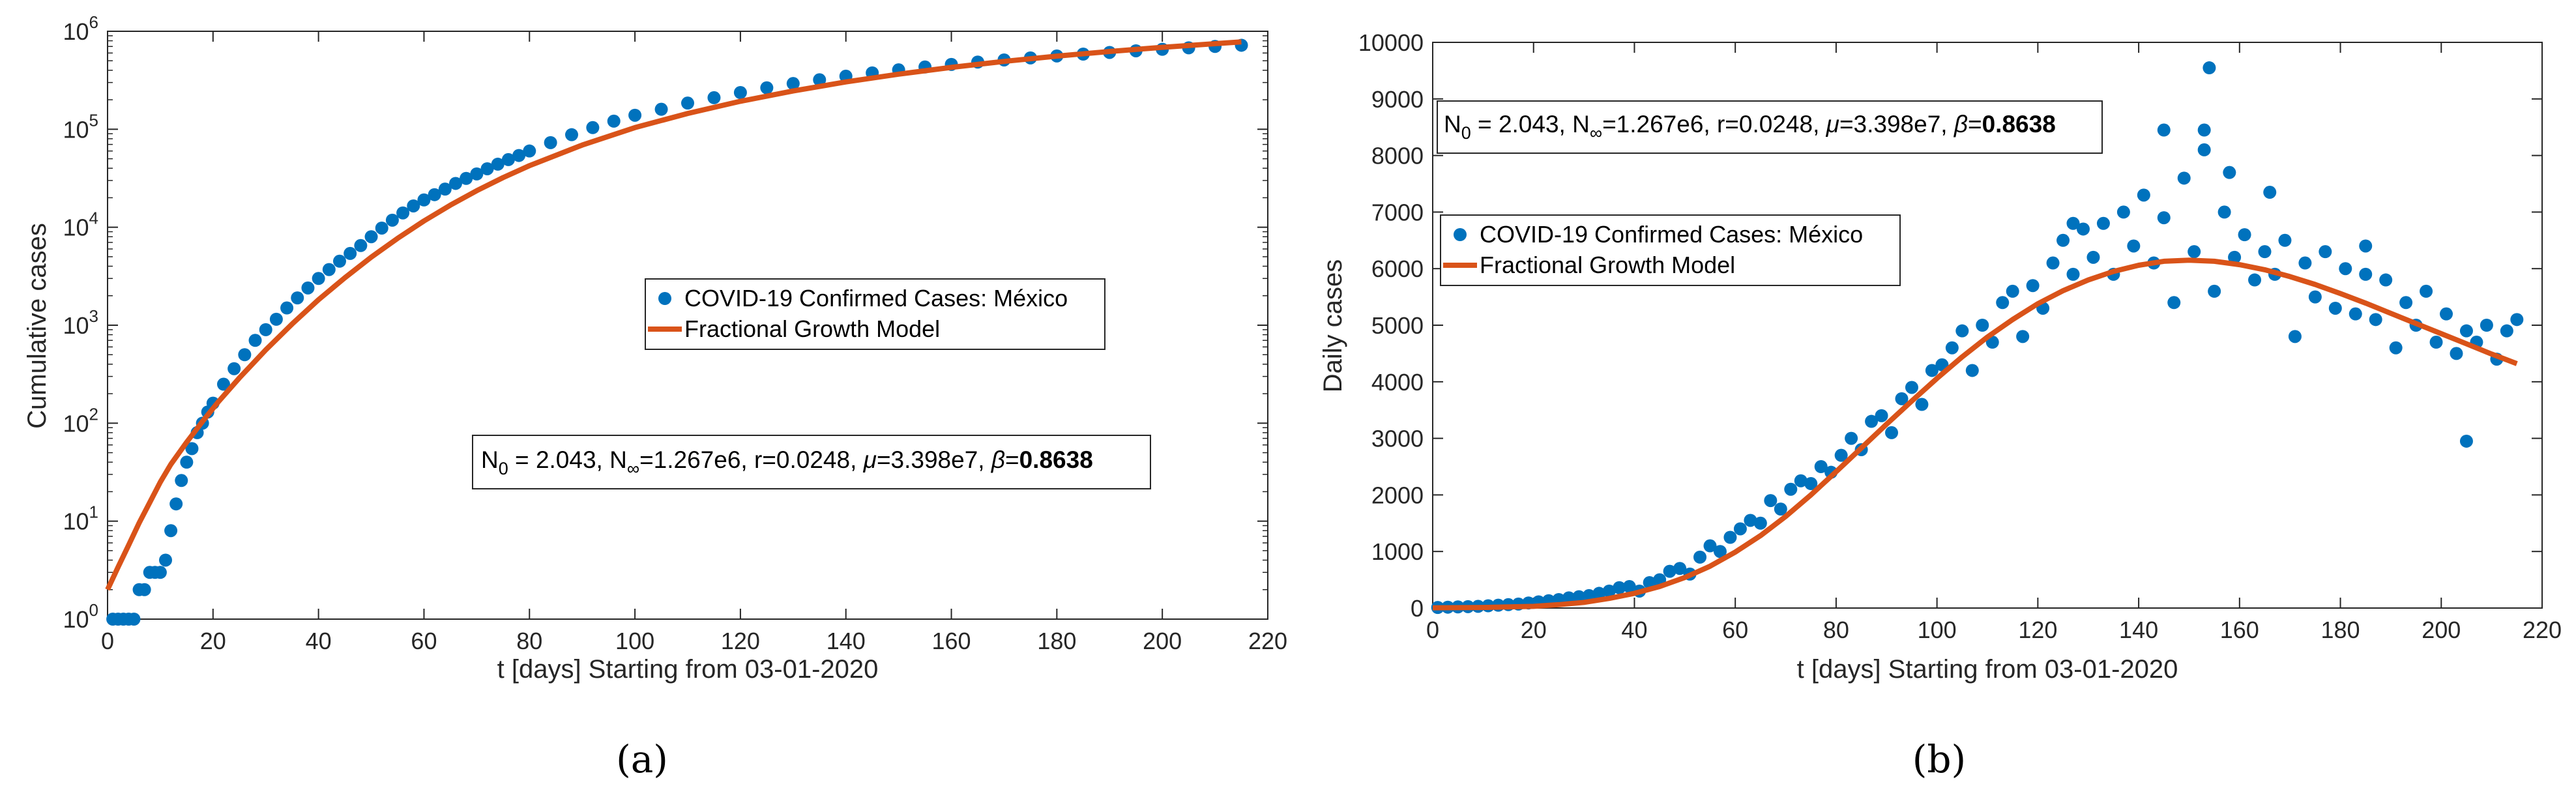 The width and height of the screenshot is (2576, 799). I want to click on y-tick-label: 10³, so click(80, 323).